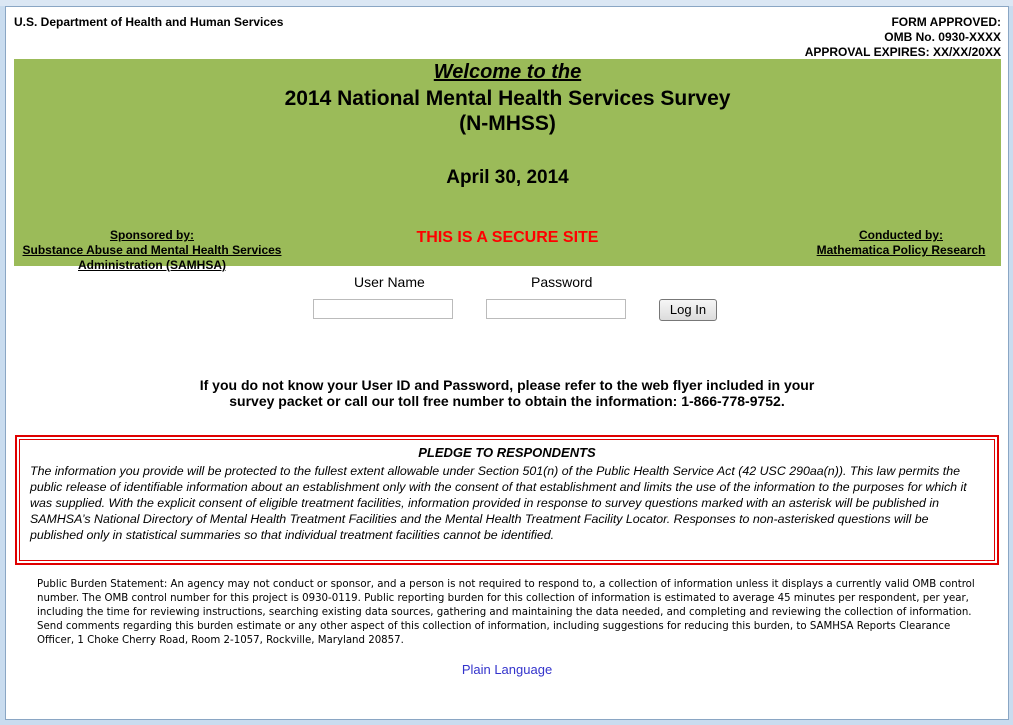 Image resolution: width=1013 pixels, height=725 pixels. I want to click on pledge-title: PLEDGE TO RESPONDENTS, so click(507, 452).